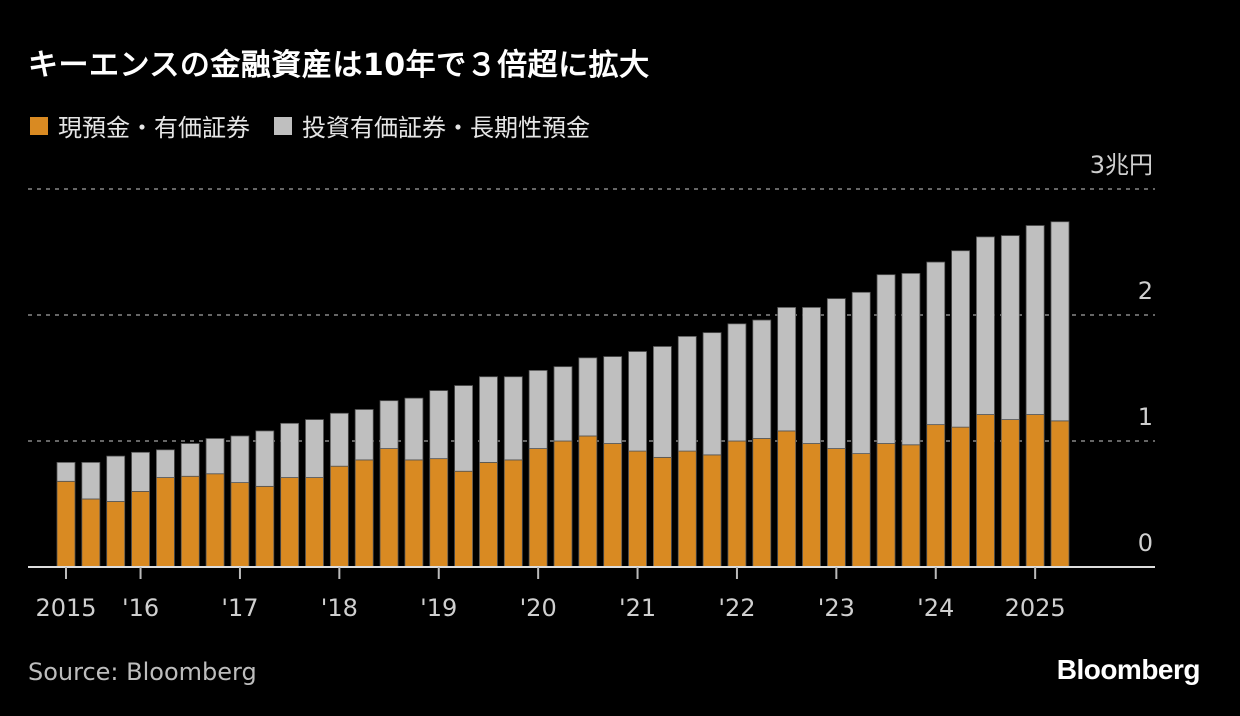 The width and height of the screenshot is (1240, 716). I want to click on x-tick-label: '24, so click(935, 608).